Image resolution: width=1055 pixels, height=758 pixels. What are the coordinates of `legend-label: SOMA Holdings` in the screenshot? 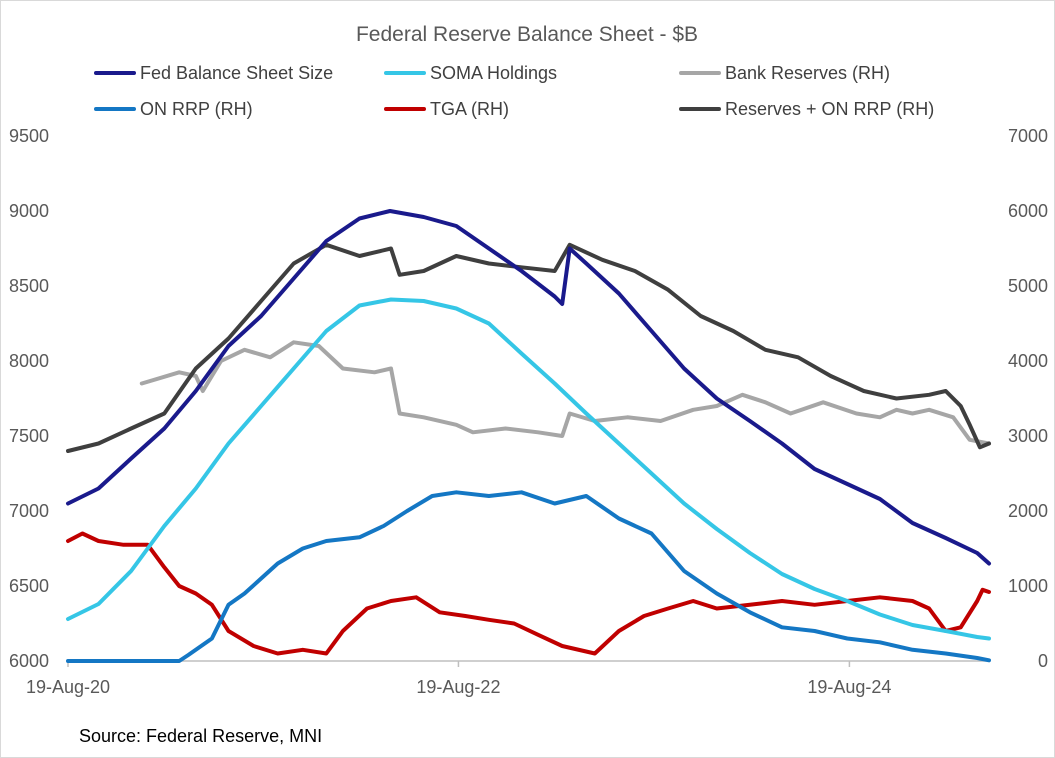 It's located at (493, 73).